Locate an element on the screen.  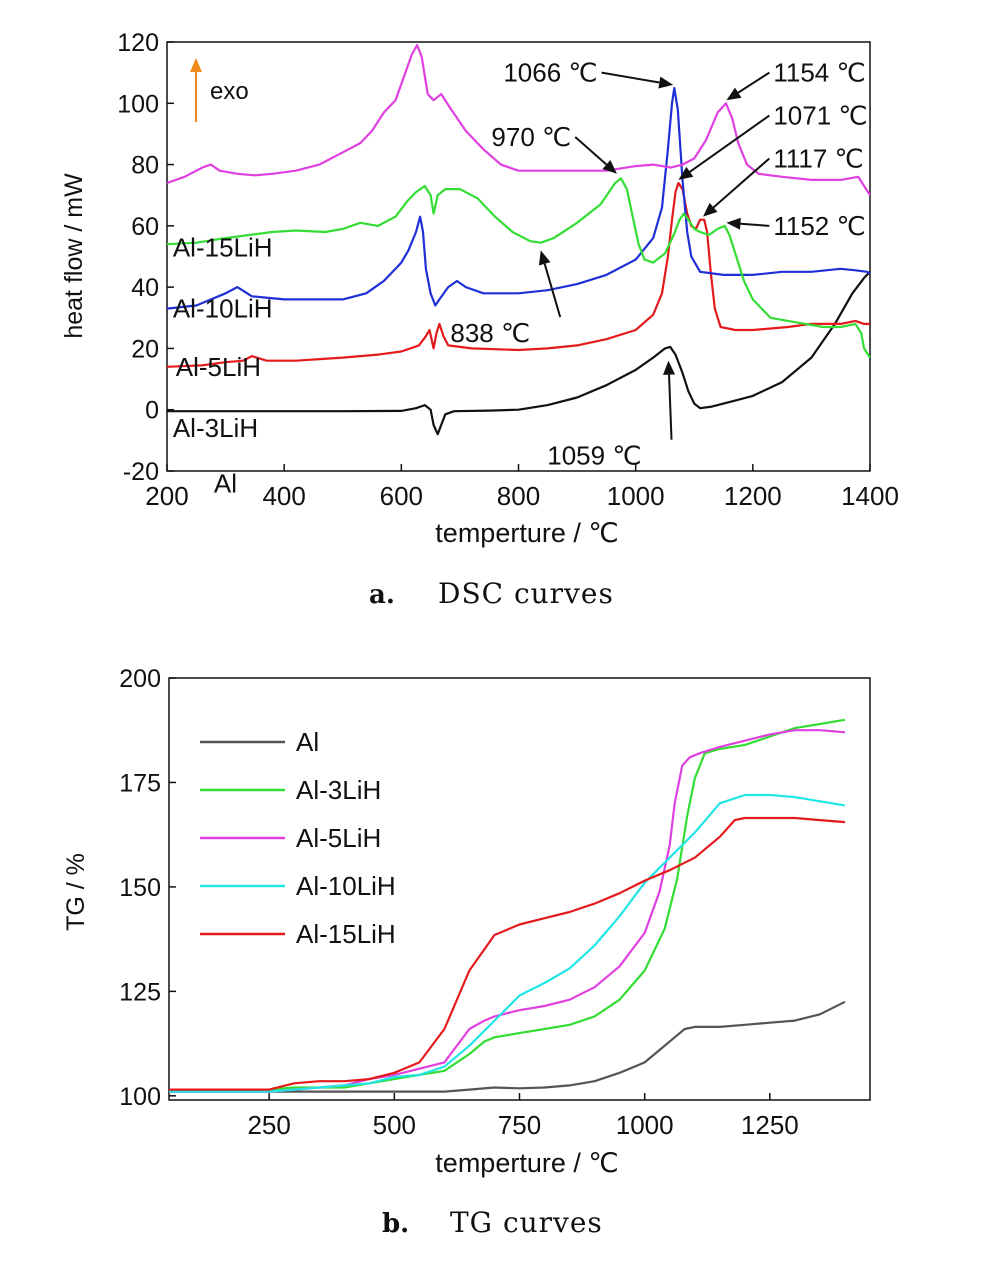
a-series-al-3lih is located at coordinates (518, 274).